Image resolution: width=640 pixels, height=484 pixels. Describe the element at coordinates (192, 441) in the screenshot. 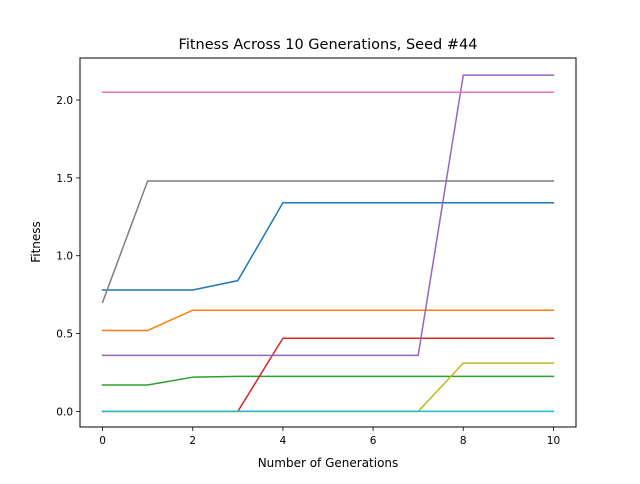

I see `x-tick-label: 2` at that location.